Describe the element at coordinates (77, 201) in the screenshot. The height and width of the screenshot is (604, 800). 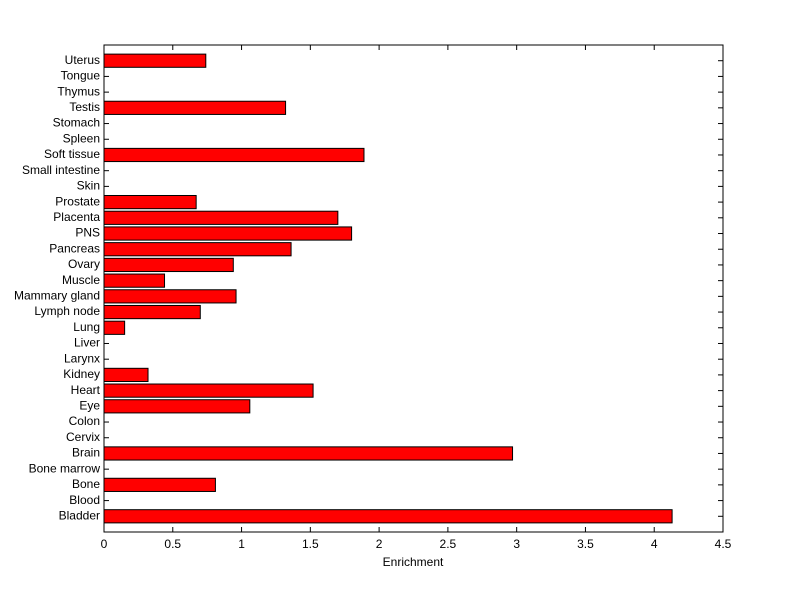
I see `y-tick-label: Prostate` at that location.